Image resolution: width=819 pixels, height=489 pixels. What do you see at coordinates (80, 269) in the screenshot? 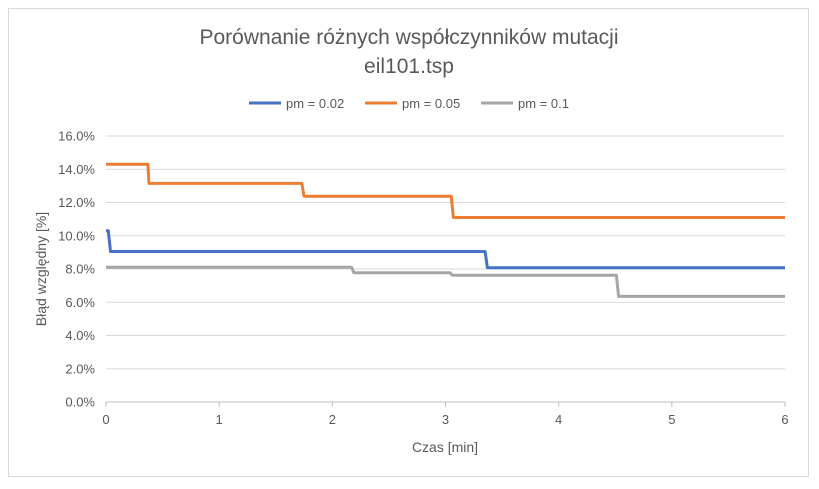
I see `y-tick-label: 8.0%` at bounding box center [80, 269].